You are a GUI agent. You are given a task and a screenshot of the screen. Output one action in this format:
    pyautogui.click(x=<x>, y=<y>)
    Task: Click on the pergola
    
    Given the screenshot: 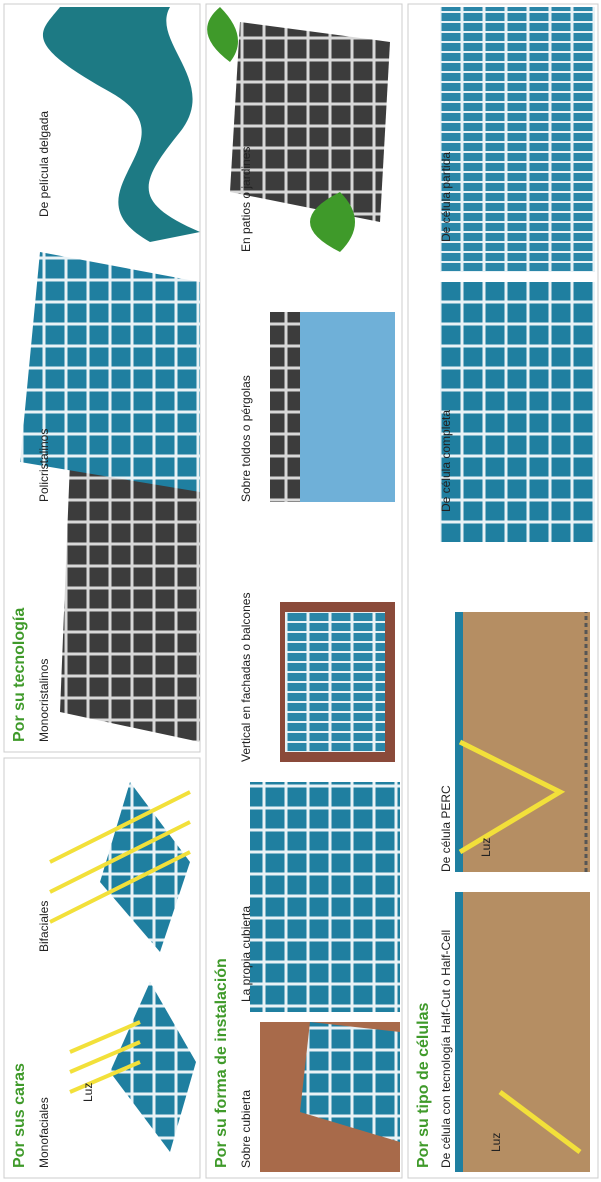 What is the action you would take?
    pyautogui.click(x=285, y=407)
    